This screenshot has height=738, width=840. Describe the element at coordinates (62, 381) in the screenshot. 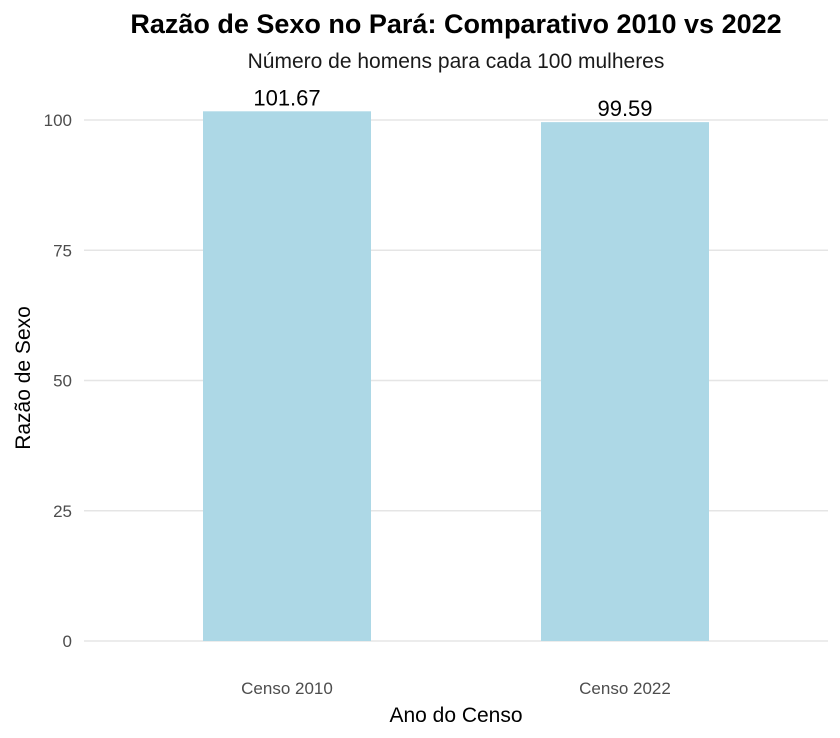

I see `y-tick-label: 50` at that location.